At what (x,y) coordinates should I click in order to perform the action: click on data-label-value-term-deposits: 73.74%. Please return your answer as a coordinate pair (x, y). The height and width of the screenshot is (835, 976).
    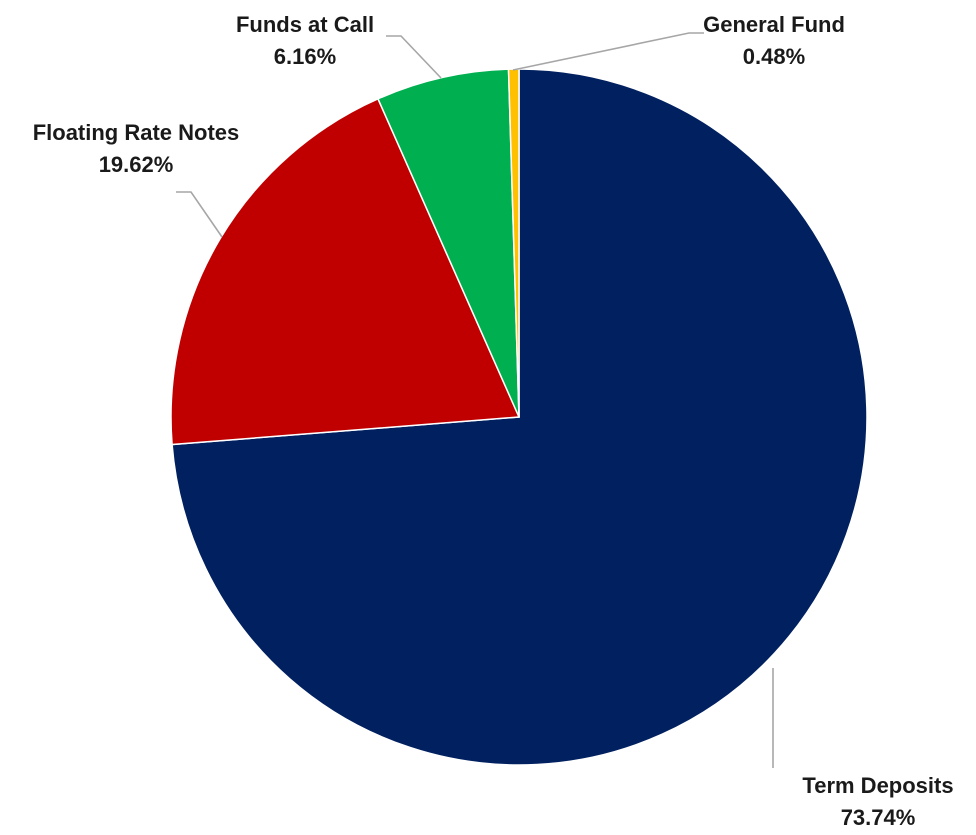
    Looking at the image, I should click on (878, 817).